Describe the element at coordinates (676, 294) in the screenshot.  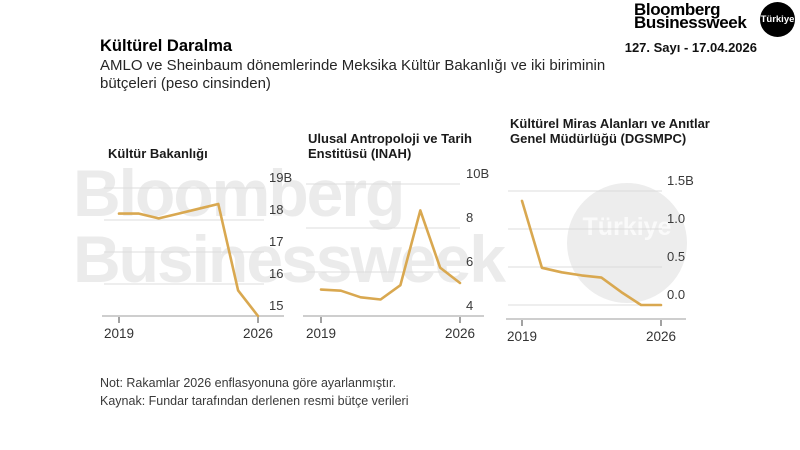
I see `y-tick-label: 0.0` at that location.